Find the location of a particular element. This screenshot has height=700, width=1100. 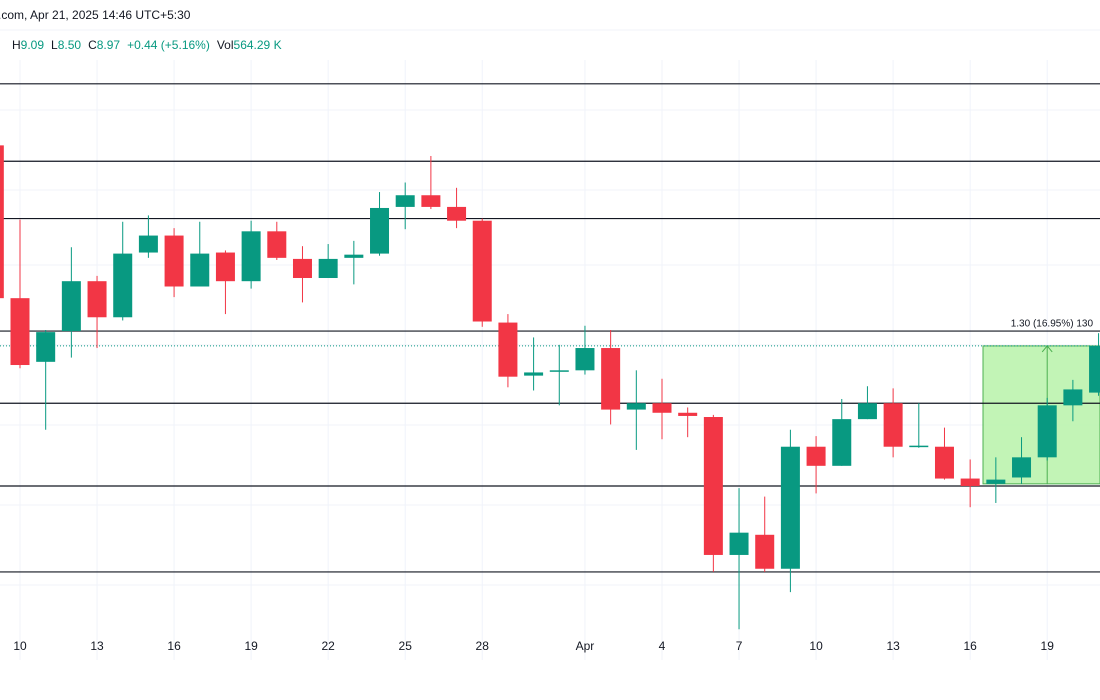

ohlc-value: +0.44 (+5.16%) is located at coordinates (168, 45).